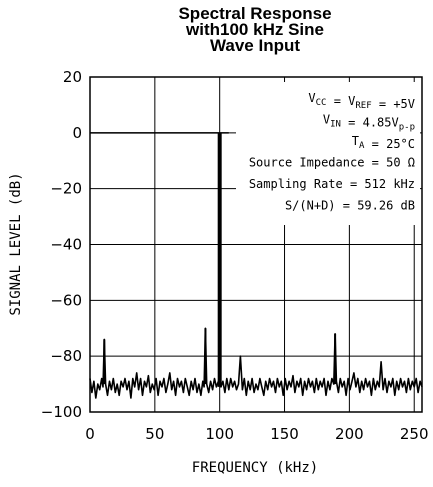 This screenshot has height=487, width=433. I want to click on y-tick-label: −40, so click(66, 245).